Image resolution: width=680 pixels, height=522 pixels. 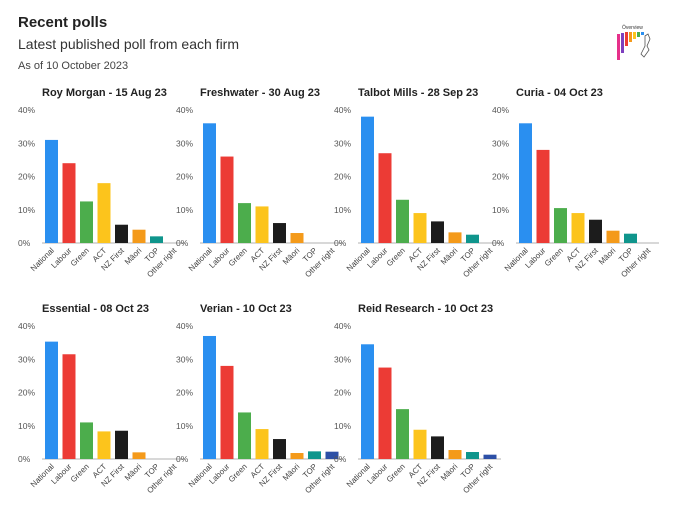 What do you see at coordinates (63, 22) in the screenshot?
I see `page-title: Recent polls` at bounding box center [63, 22].